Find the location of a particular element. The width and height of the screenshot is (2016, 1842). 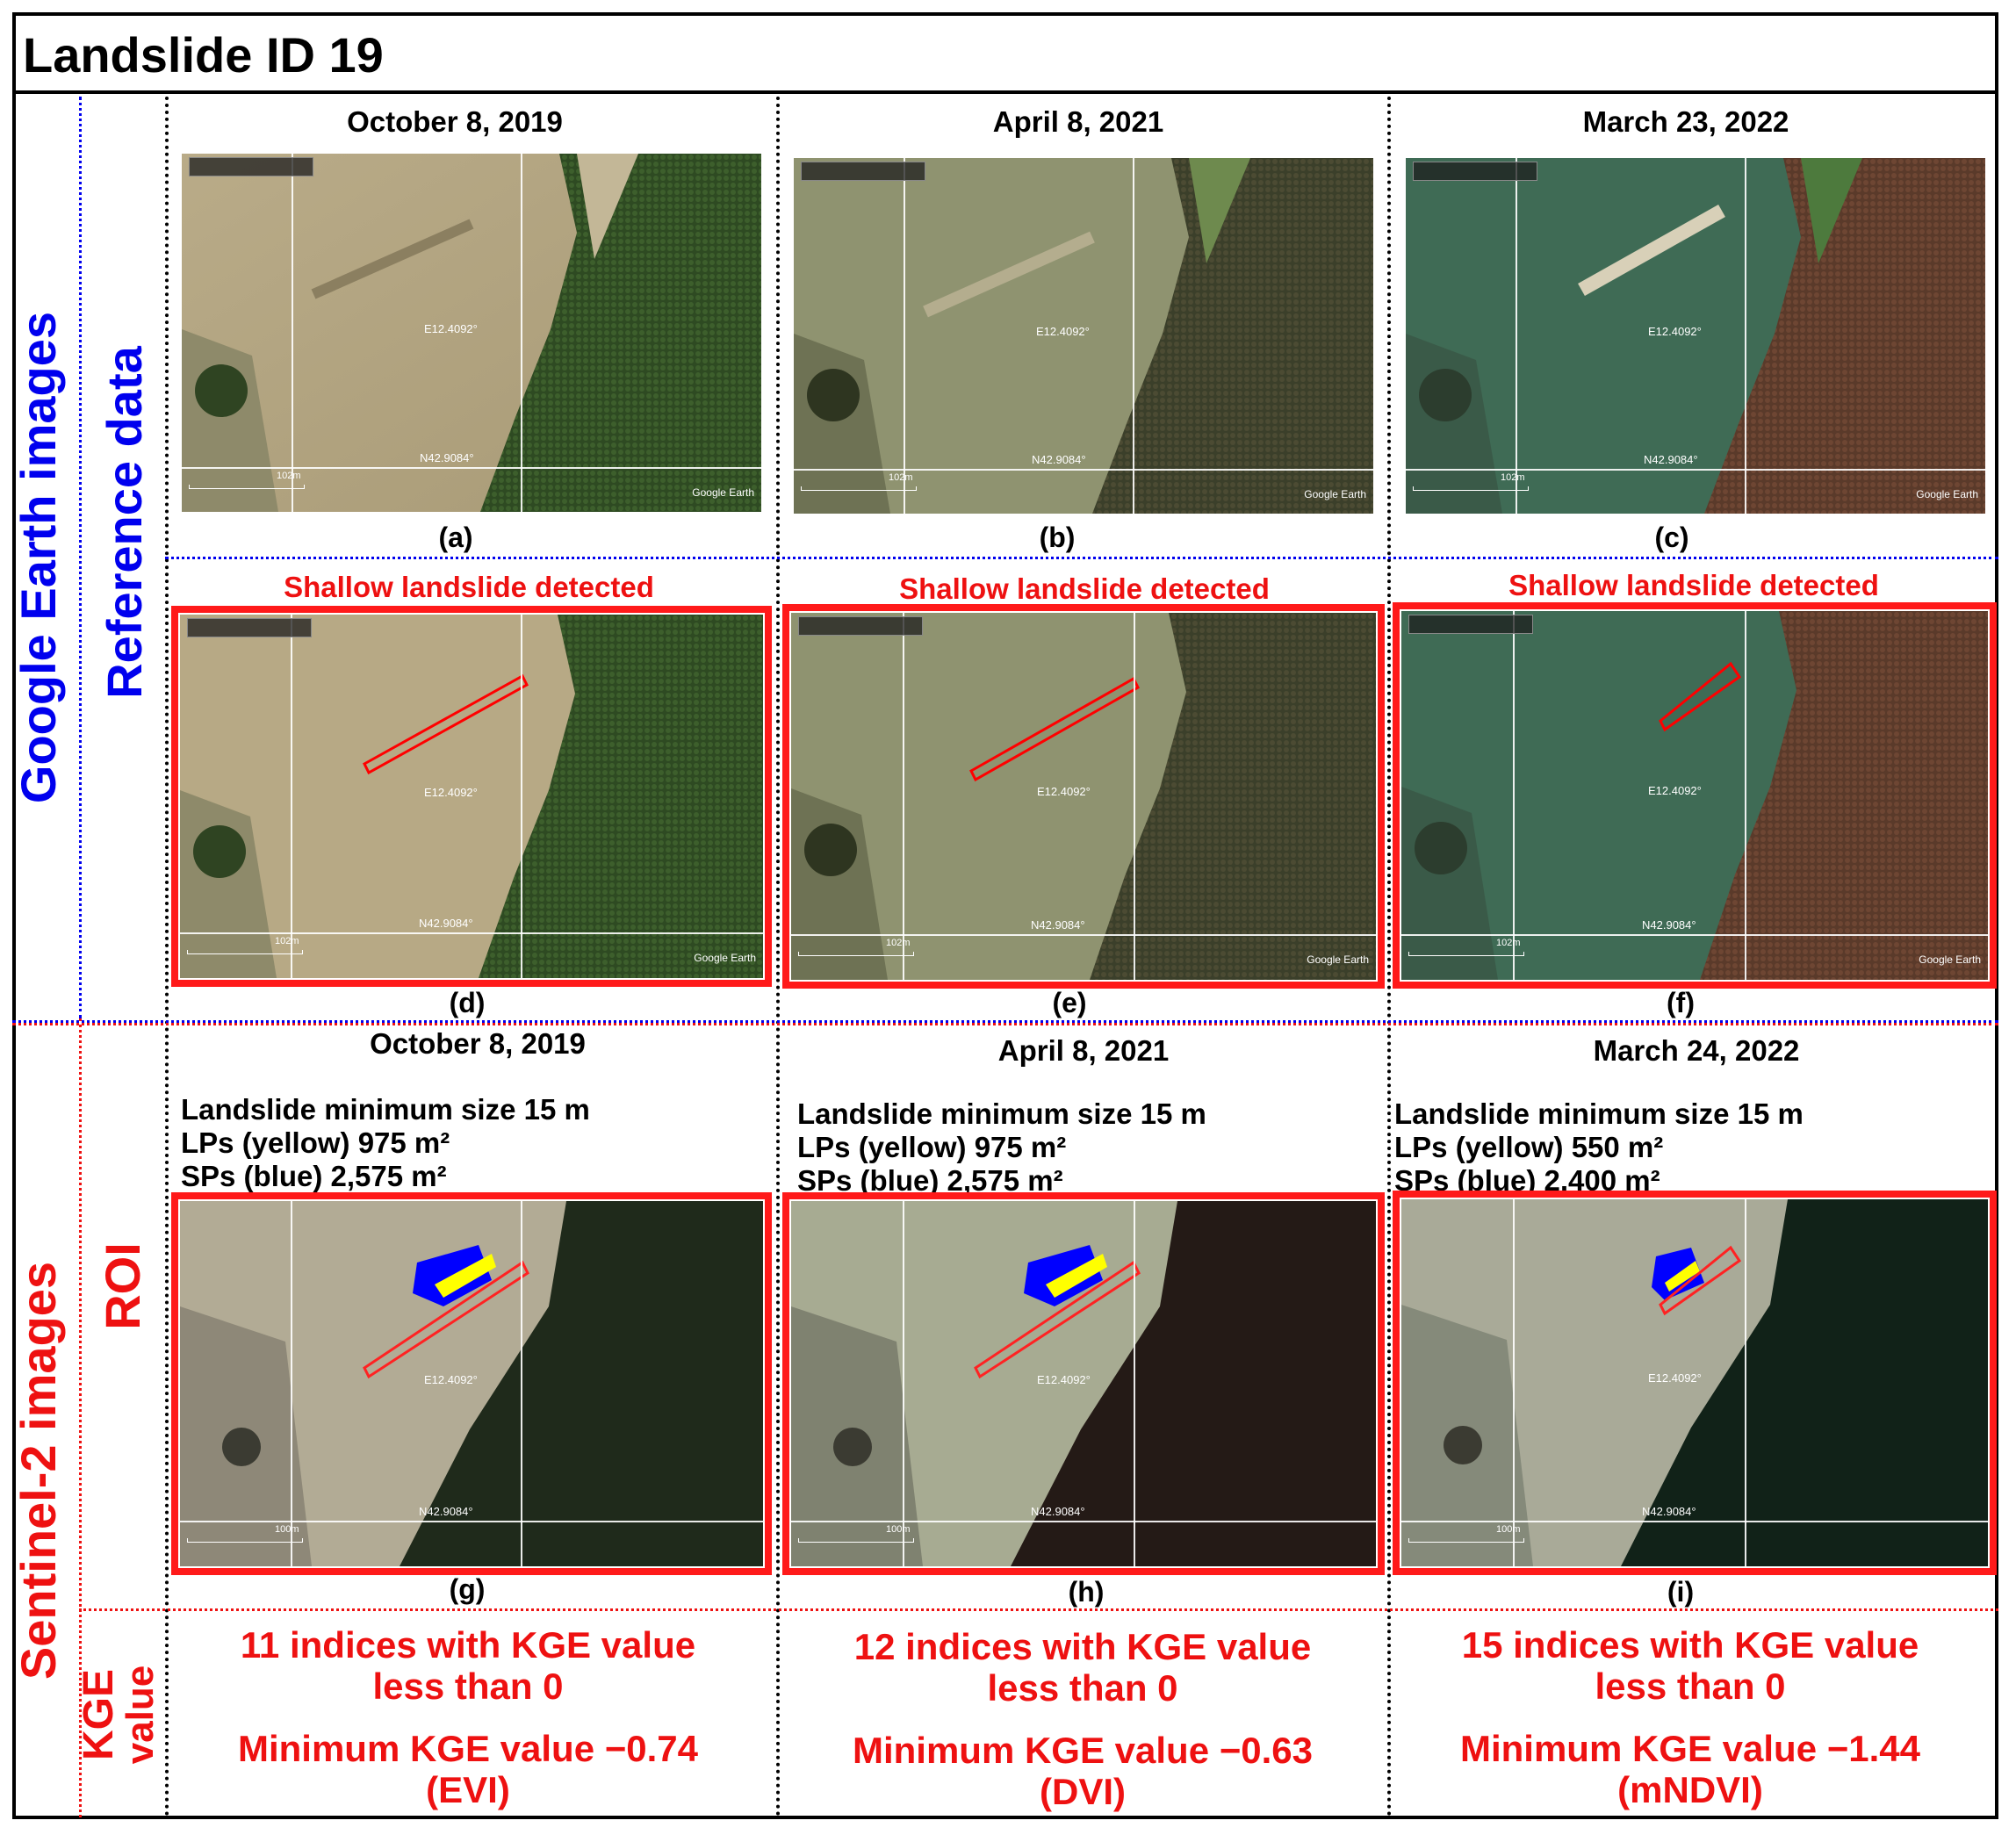

kge-i-min: Minimum KGE value −1.44 is located at coordinates (1689, 1748).